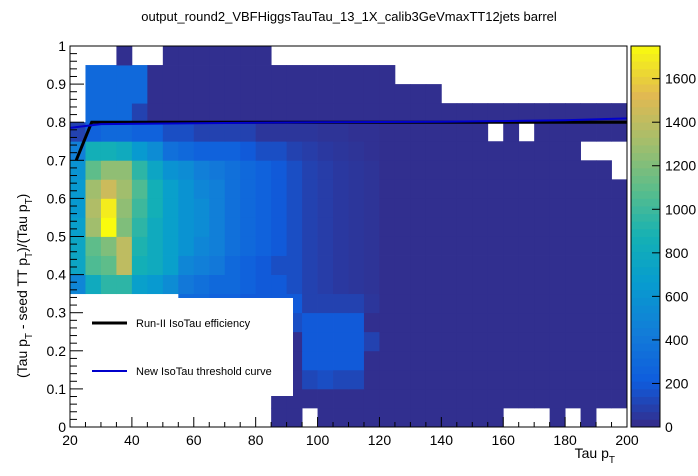  I want to click on y-axis: 0 0.1 0.2 0.3 0.4 0.5 0.6 0.7 0.8 0.9 1, so click(65, 236).